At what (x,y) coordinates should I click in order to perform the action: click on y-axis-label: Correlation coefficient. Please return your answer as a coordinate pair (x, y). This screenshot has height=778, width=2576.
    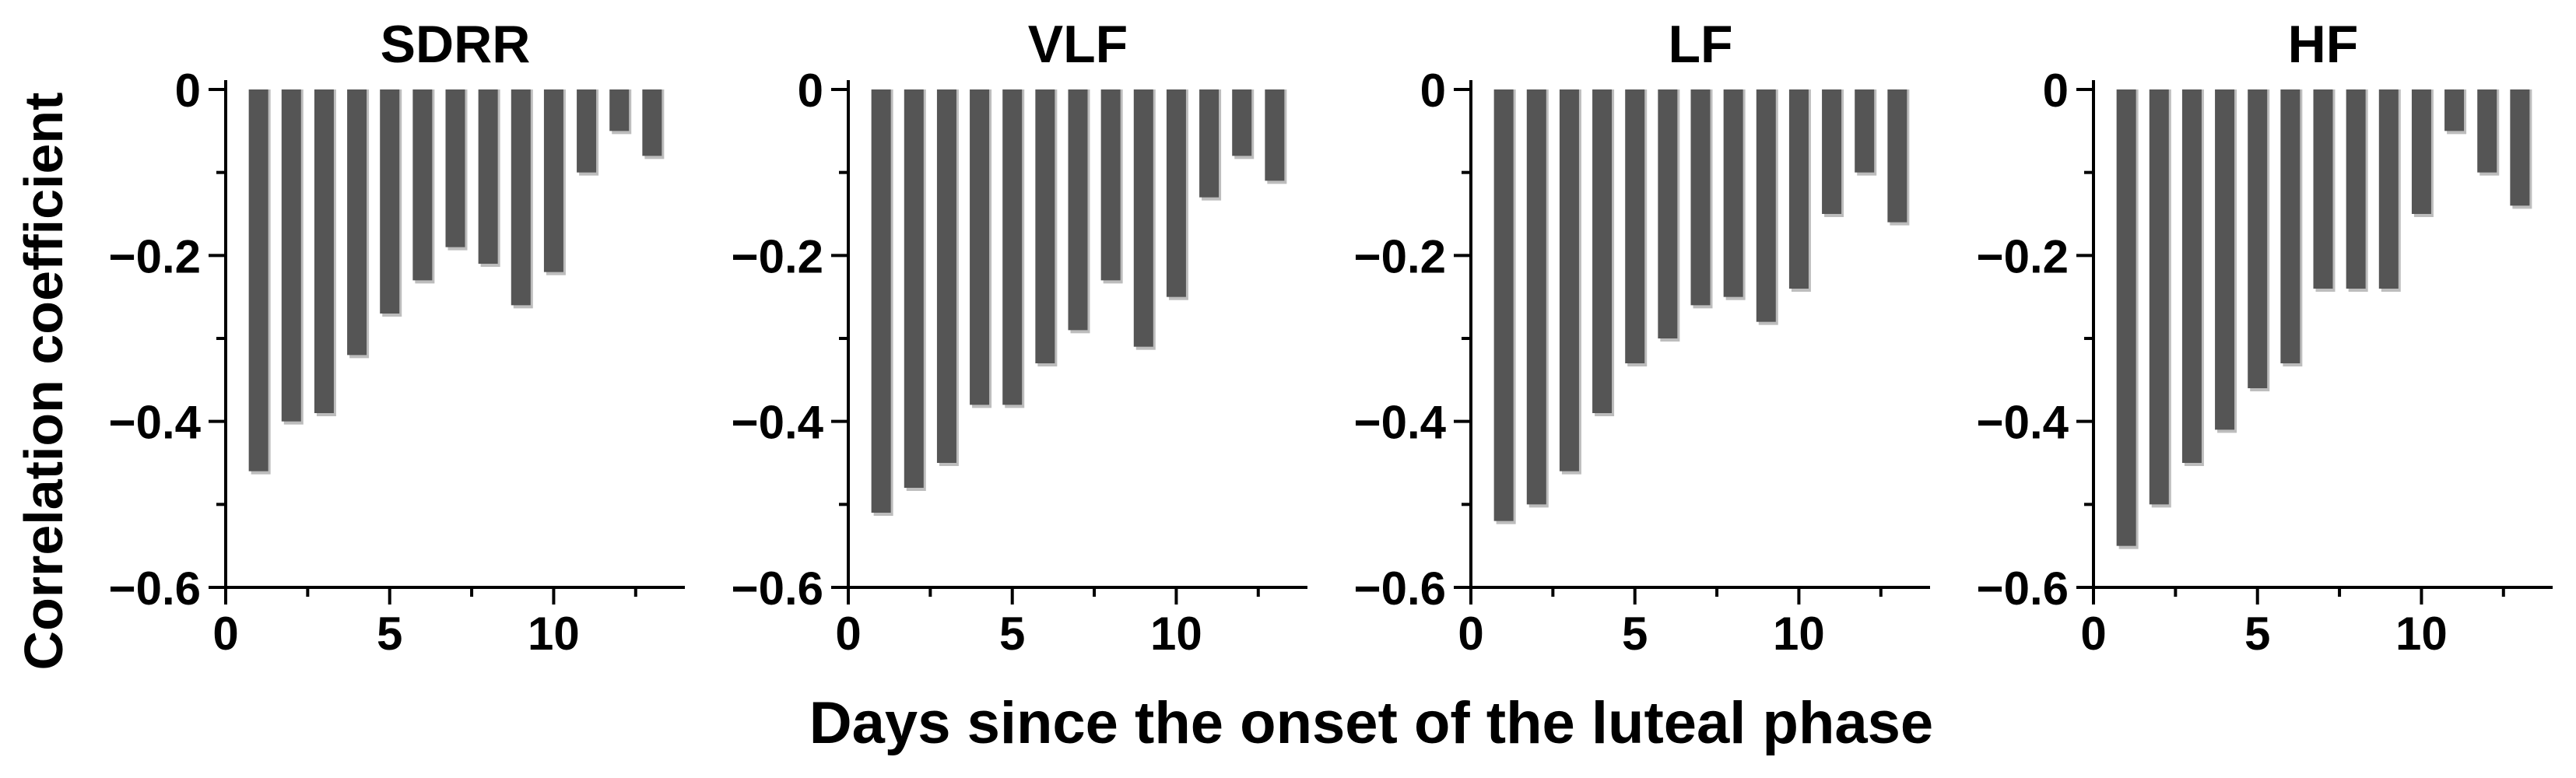
    Looking at the image, I should click on (44, 382).